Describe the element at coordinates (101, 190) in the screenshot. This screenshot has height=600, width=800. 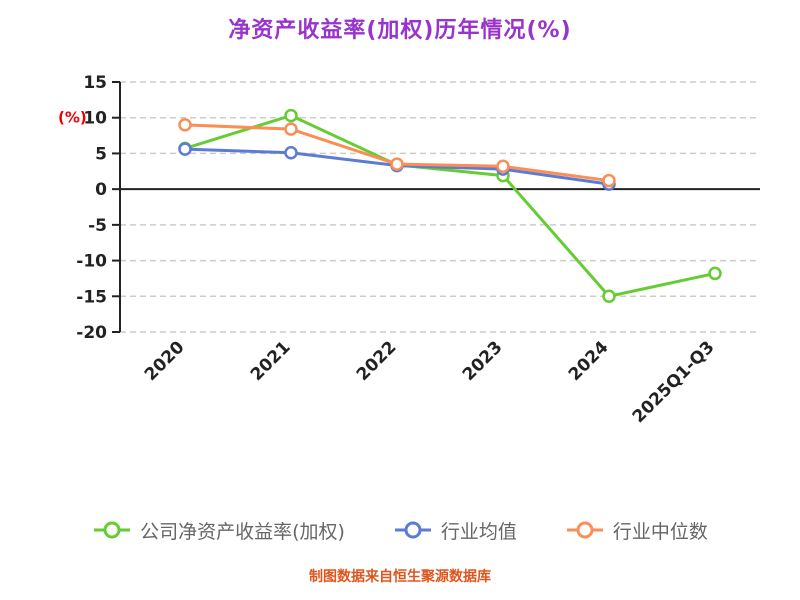
I see `svg-text: 0` at that location.